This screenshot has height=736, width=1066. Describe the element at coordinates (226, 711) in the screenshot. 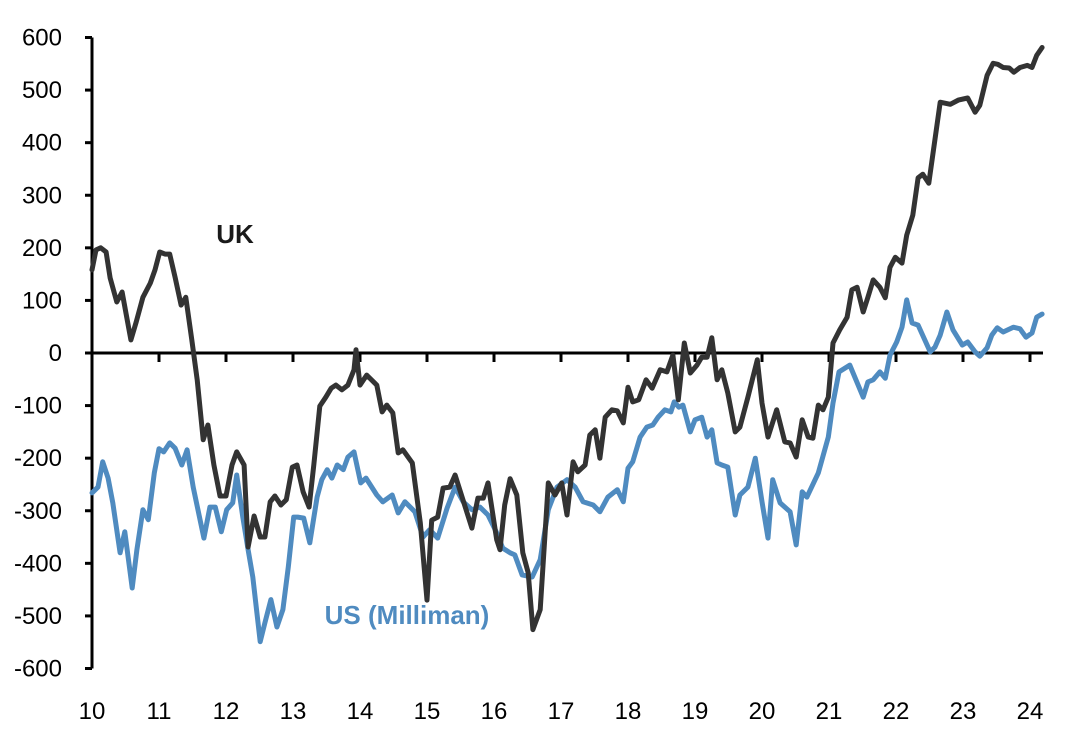

I see `x-tick-label: 12` at that location.